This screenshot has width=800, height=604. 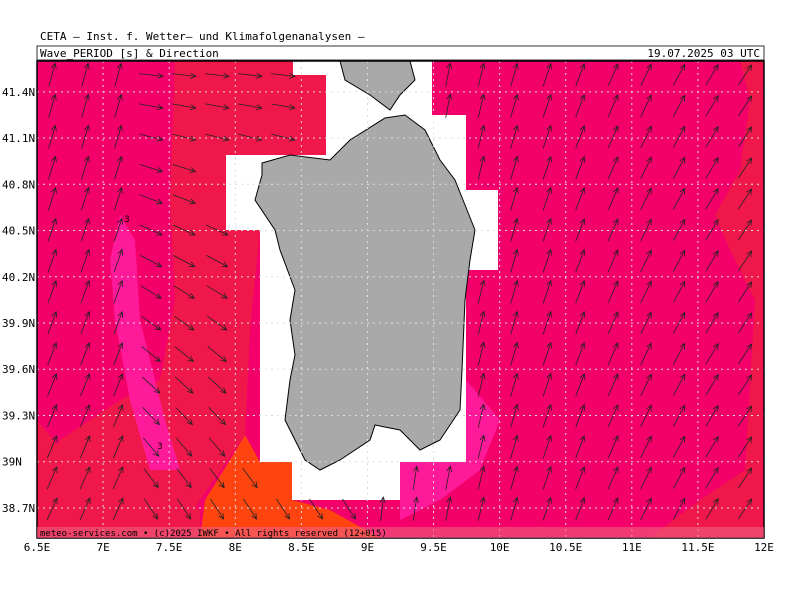 I want to click on lon-tick-label: 9.5E, so click(x=433, y=547).